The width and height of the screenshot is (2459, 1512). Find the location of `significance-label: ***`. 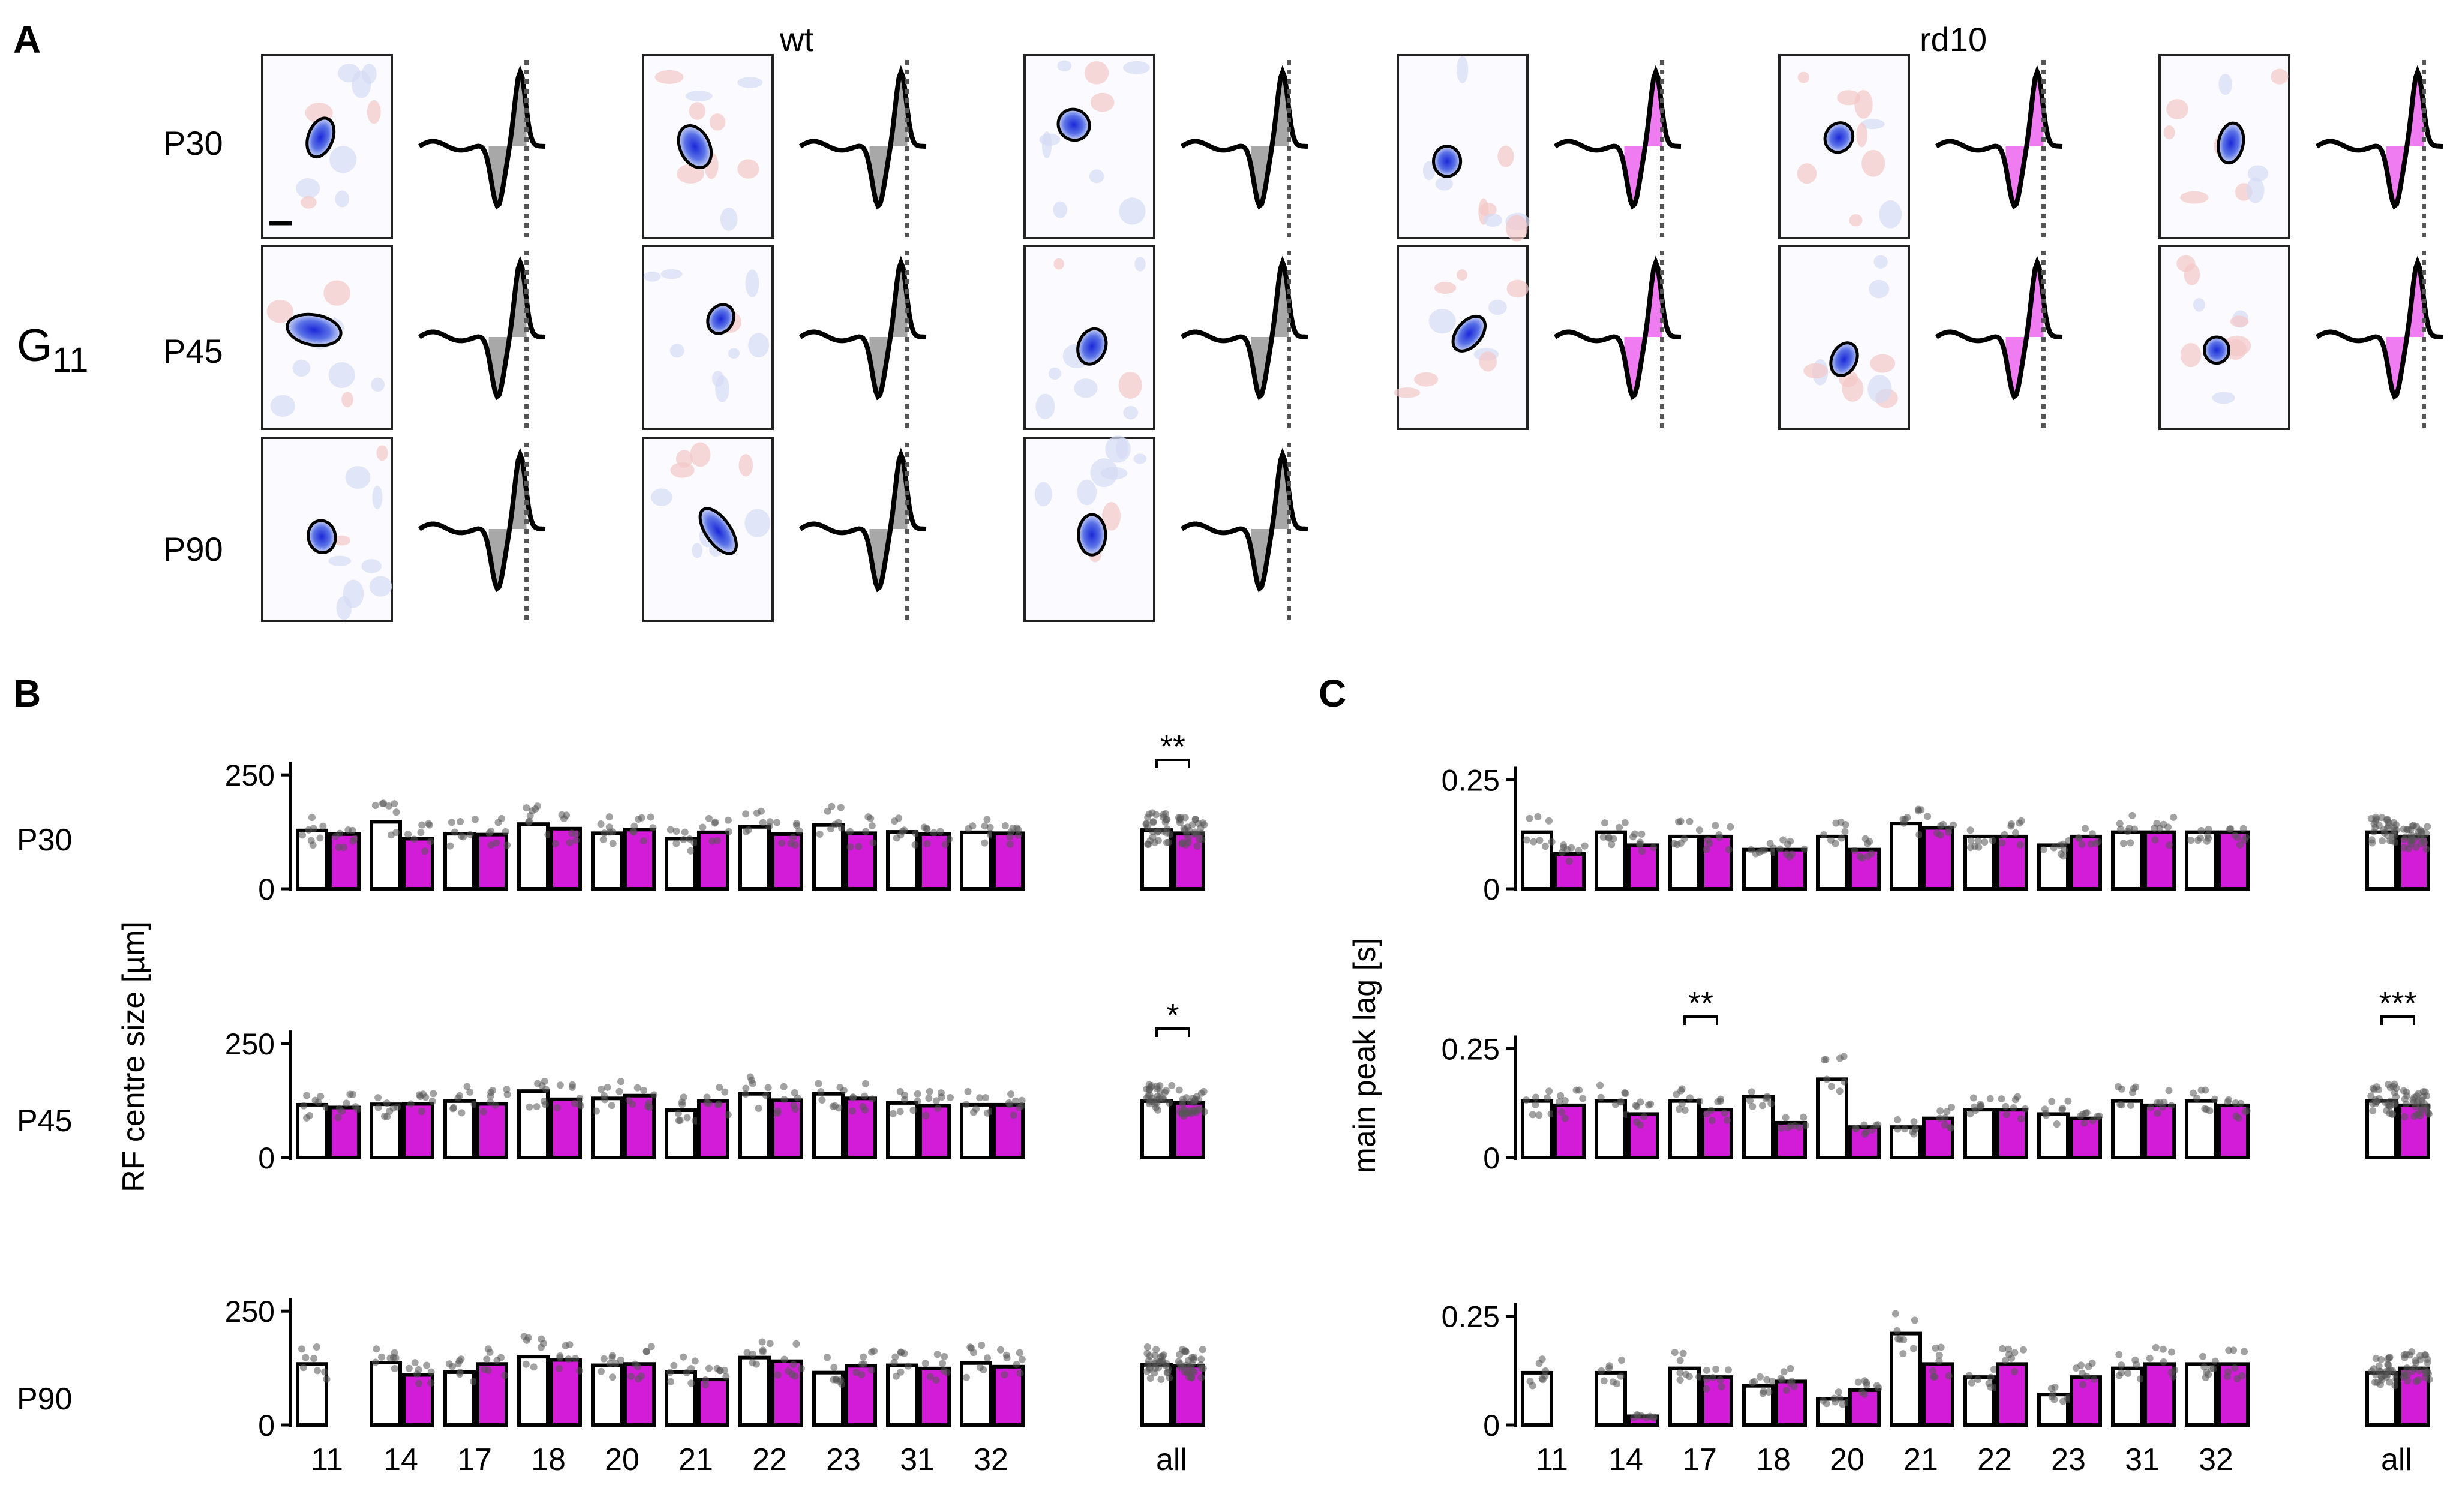

significance-label: *** is located at coordinates (2397, 1003).